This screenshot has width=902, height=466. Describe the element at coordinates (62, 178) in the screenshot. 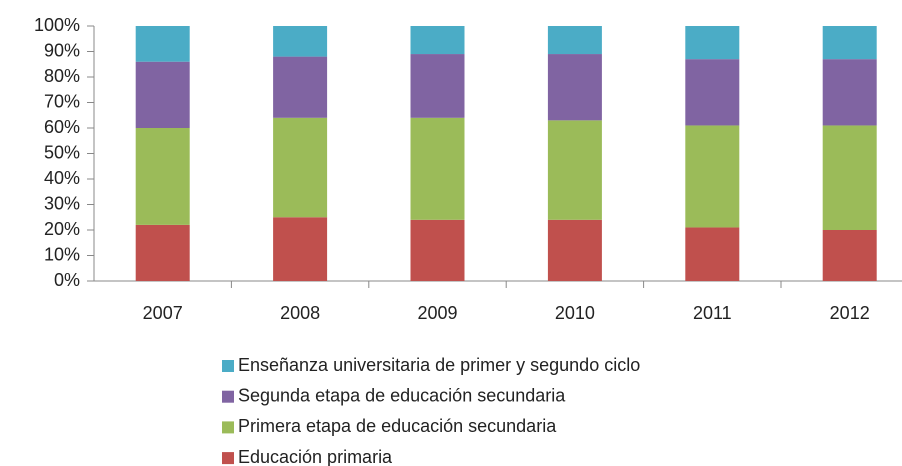

I see `y-tick-label: 40%` at that location.